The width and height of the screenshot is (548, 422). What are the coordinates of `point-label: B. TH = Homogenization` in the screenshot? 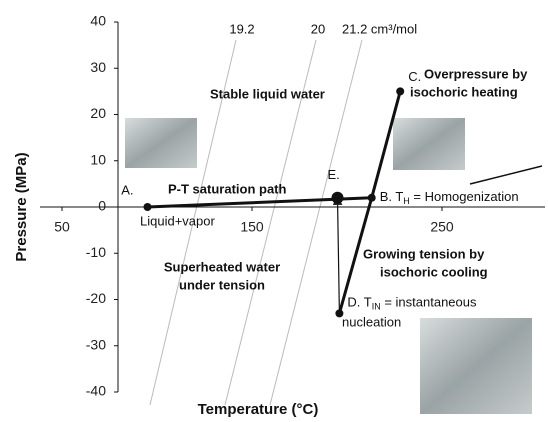 It's located at (449, 197).